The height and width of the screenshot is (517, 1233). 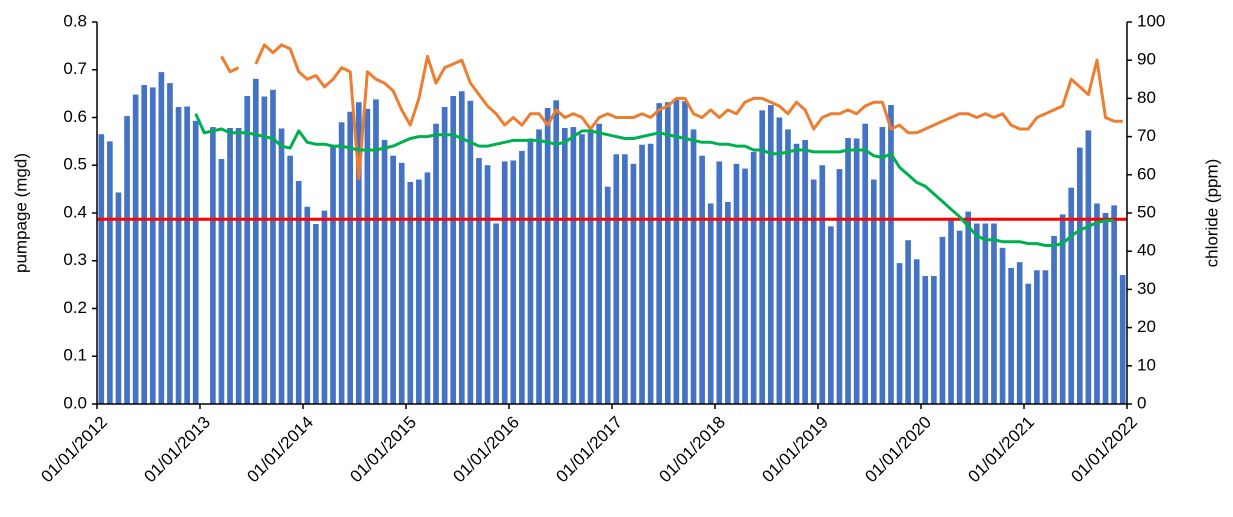 I want to click on x-tick-label: 01/01/2016, so click(x=486, y=450).